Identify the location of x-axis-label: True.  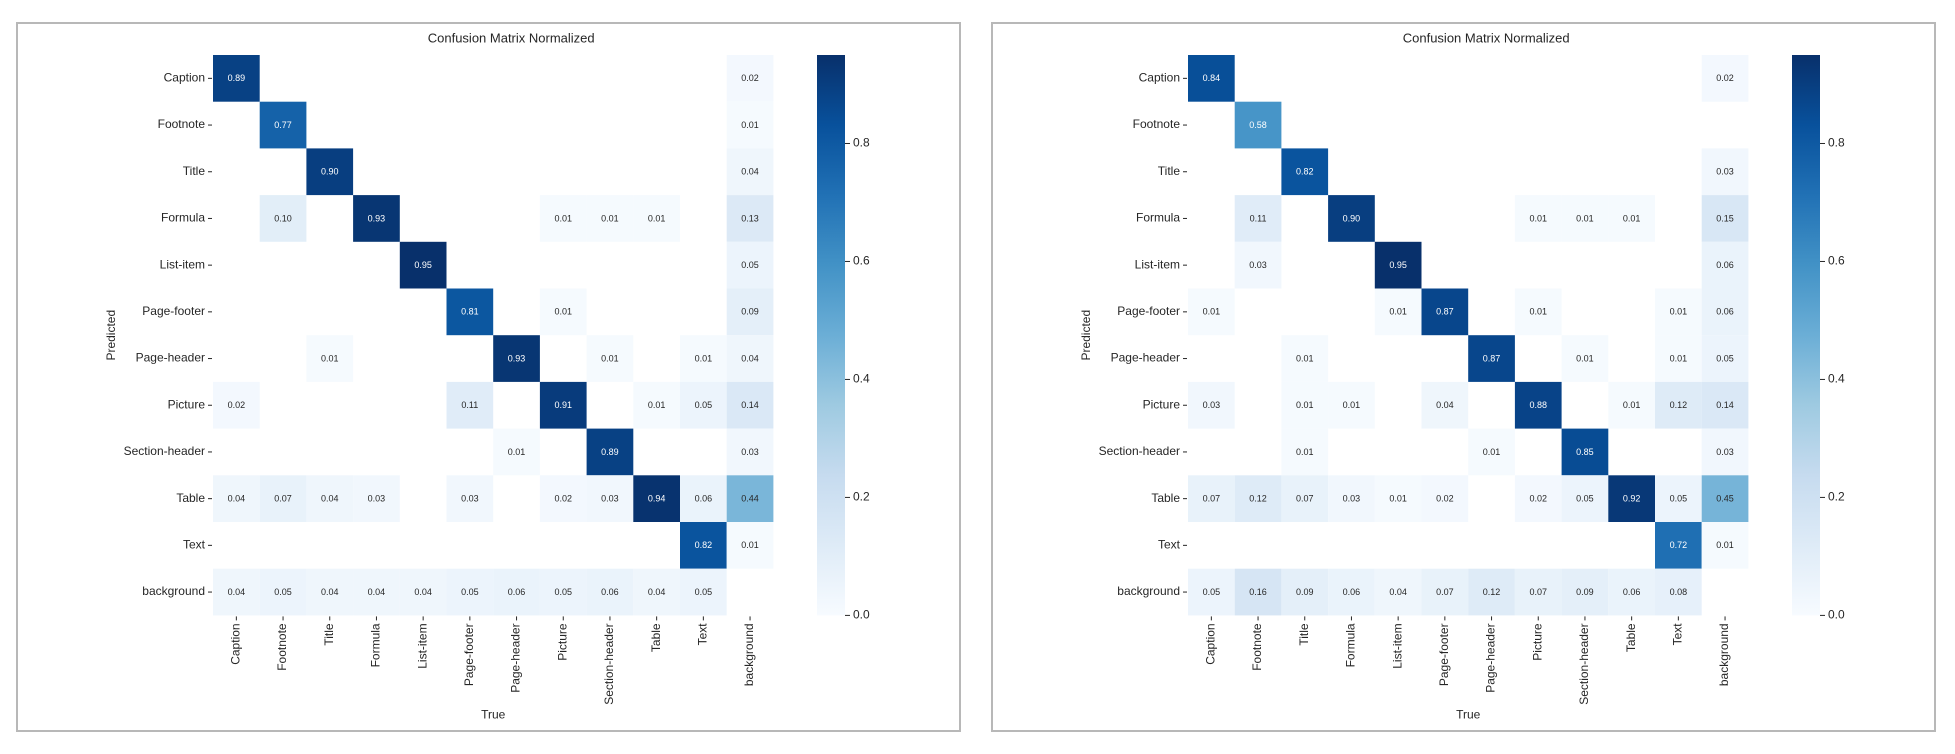
(1468, 715).